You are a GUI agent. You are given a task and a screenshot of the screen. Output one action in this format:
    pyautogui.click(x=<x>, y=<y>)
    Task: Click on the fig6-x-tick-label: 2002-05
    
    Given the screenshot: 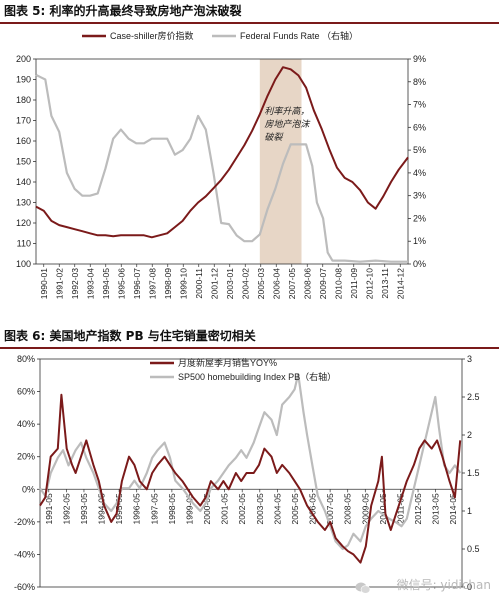 What is the action you would take?
    pyautogui.click(x=242, y=508)
    